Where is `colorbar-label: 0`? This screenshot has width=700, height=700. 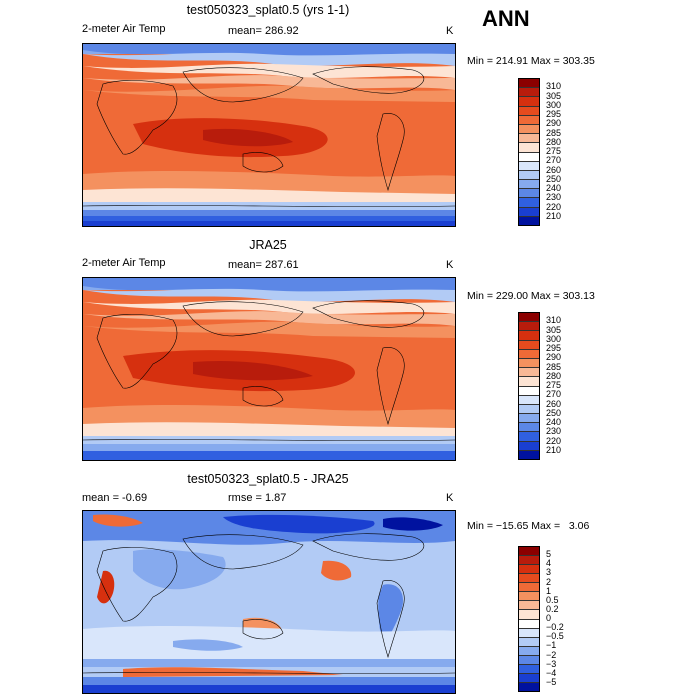 colorbar-label: 0 is located at coordinates (549, 618).